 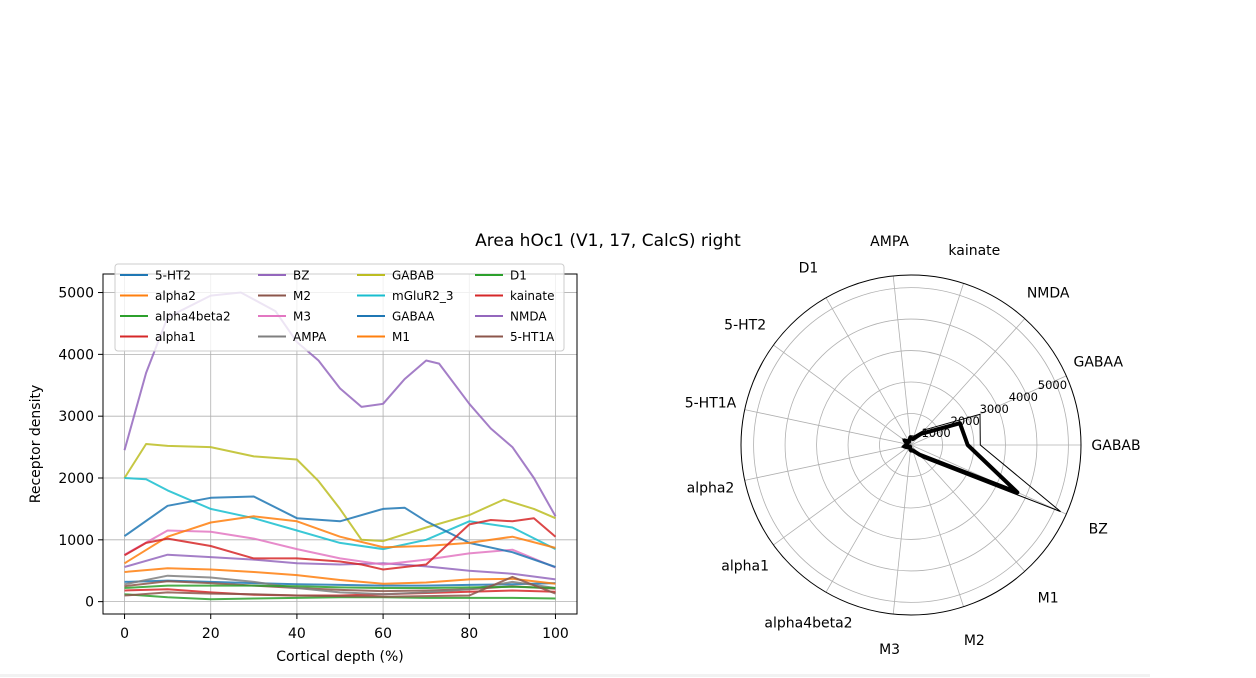 What do you see at coordinates (961, 458) in the screenshot?
I see `radar-series-mean` at bounding box center [961, 458].